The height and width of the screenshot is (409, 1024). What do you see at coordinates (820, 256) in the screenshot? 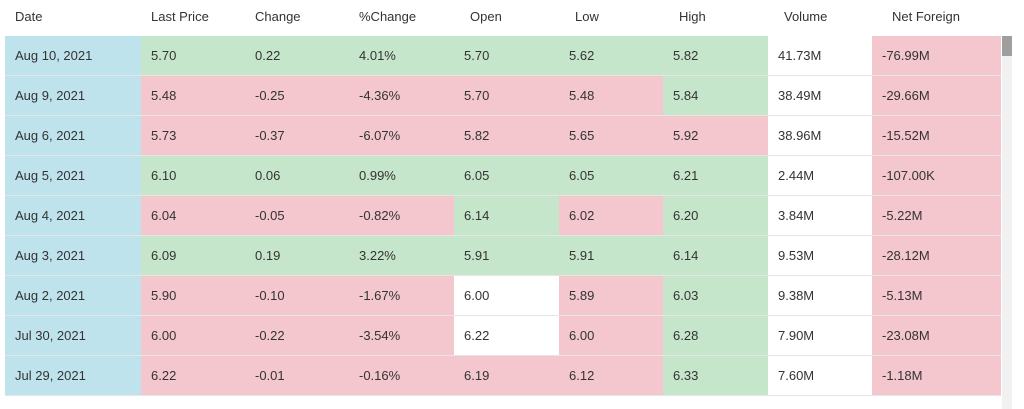
I see `cell-volume: 9.53M` at bounding box center [820, 256].